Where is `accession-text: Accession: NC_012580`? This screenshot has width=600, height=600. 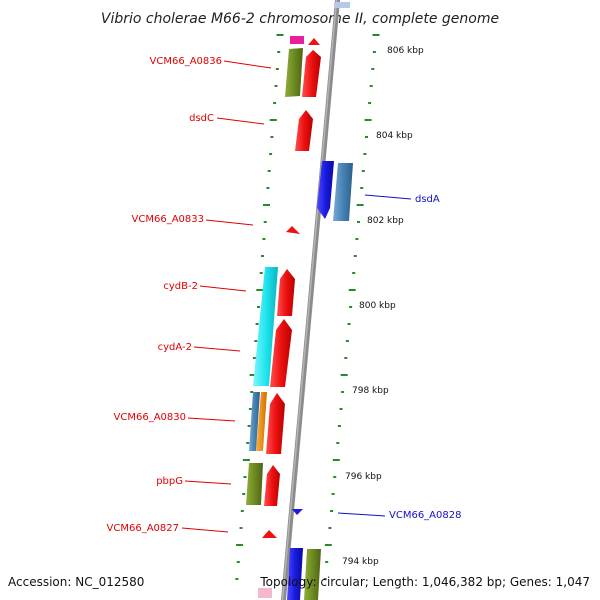
accession-text: Accession: NC_012580 is located at coordinates (76, 582).